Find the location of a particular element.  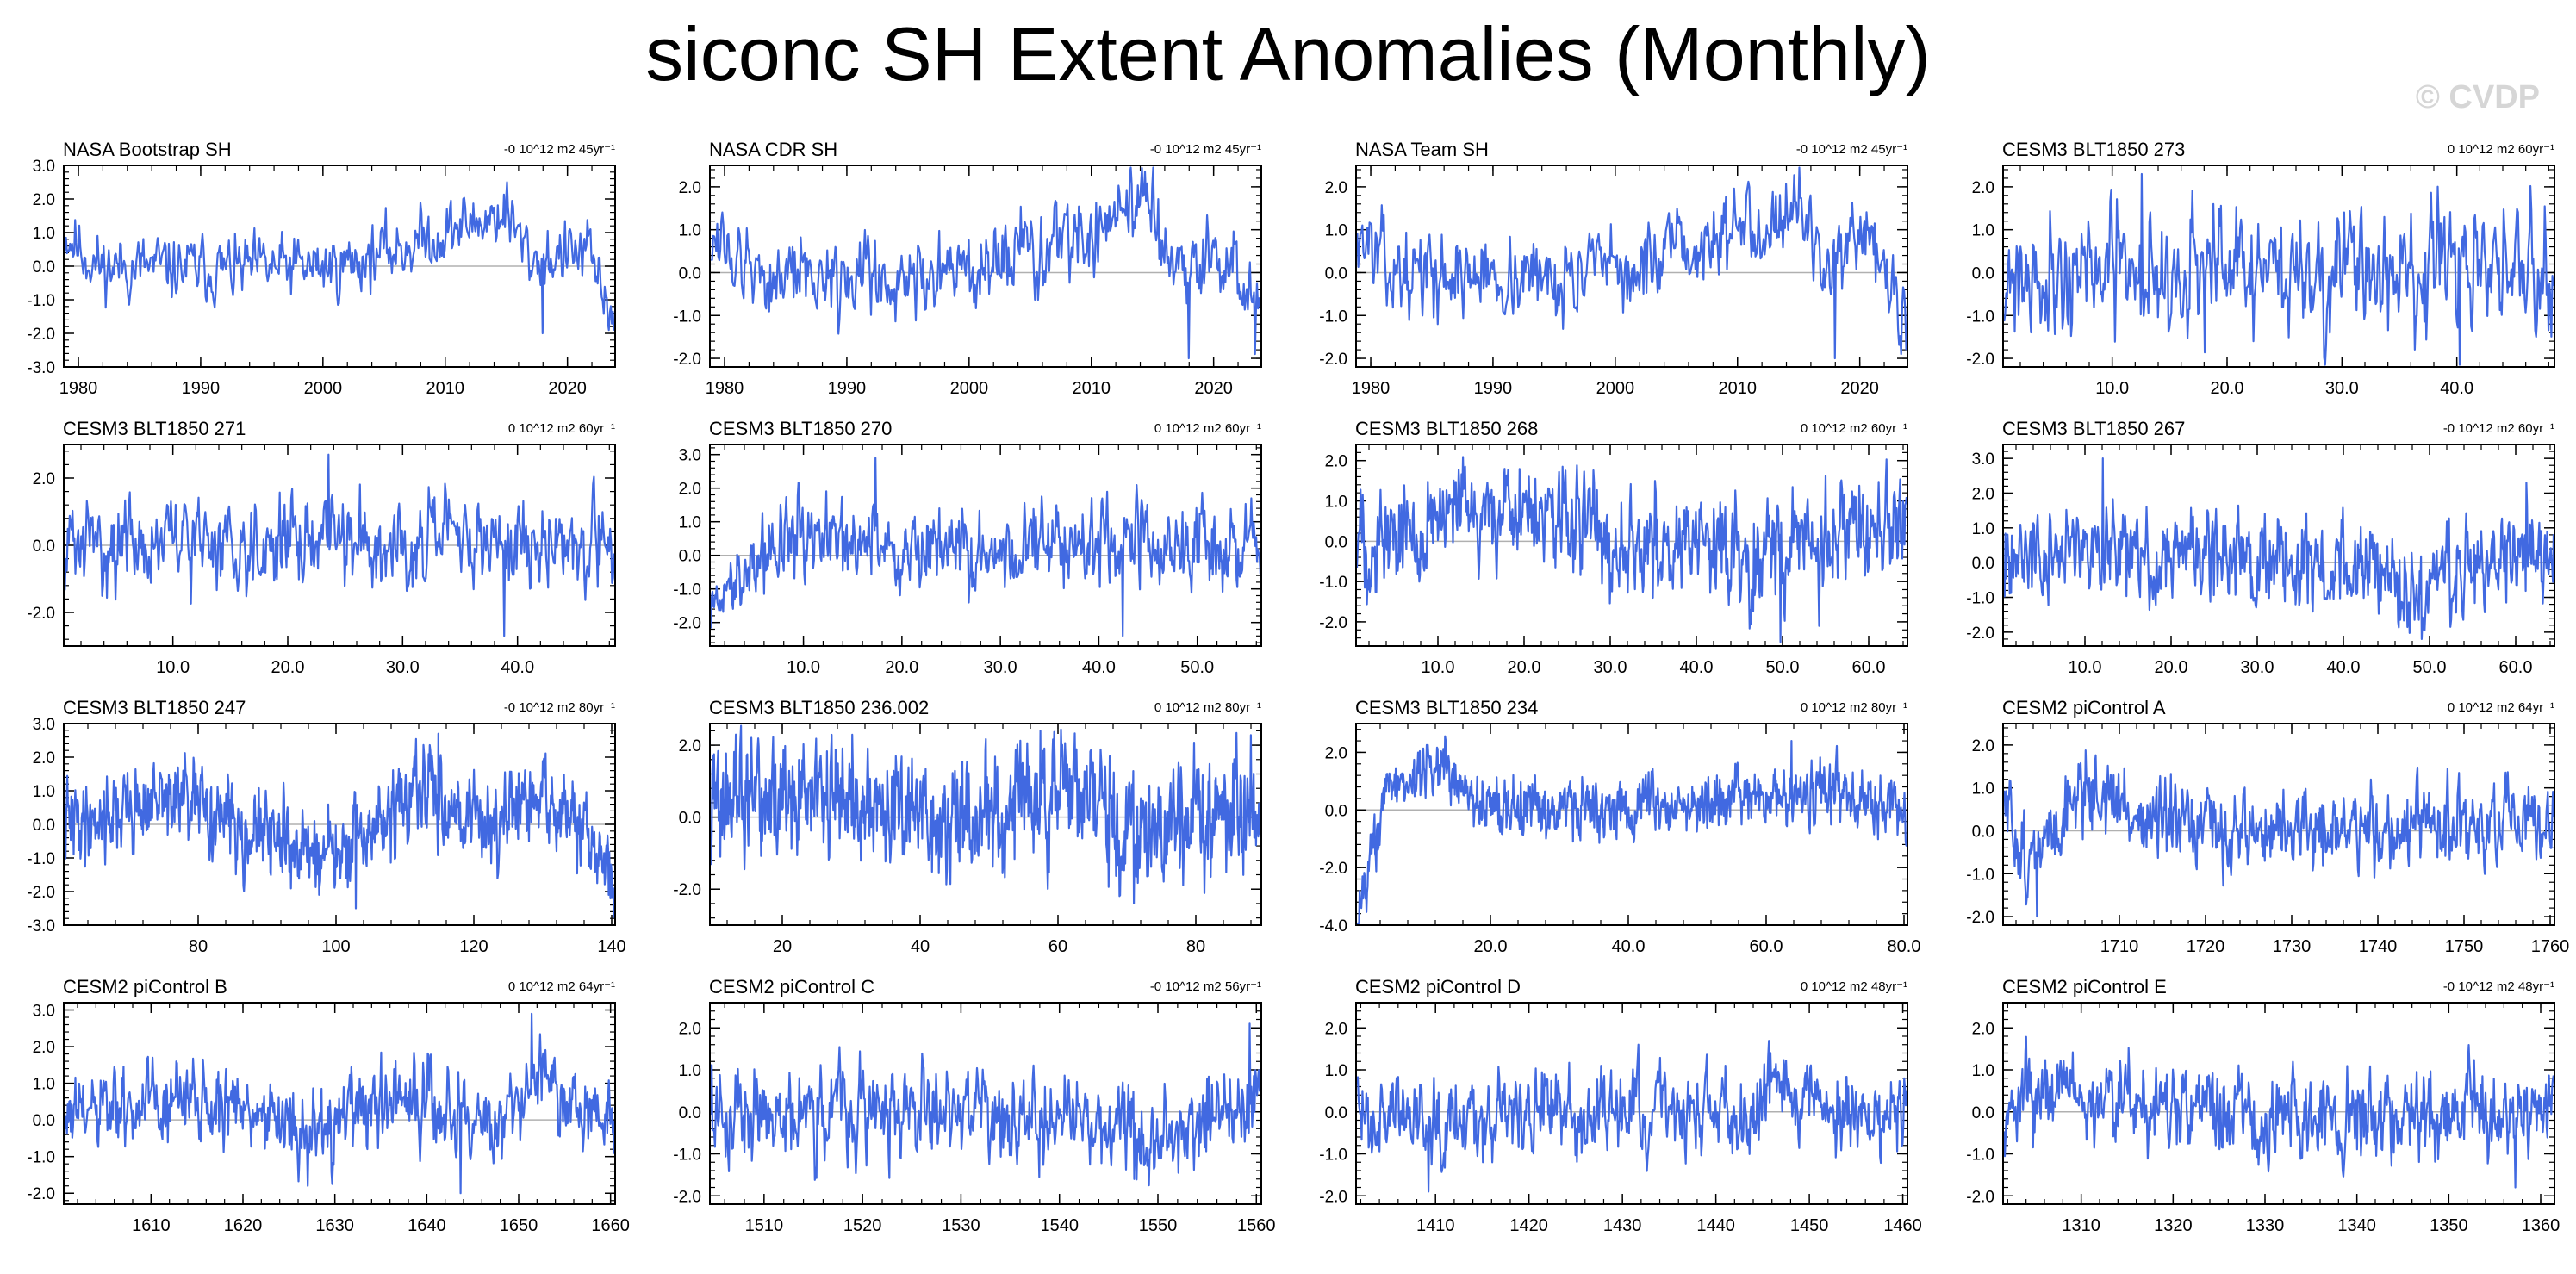

y-tick-label: -3.0 is located at coordinates (41, 926).